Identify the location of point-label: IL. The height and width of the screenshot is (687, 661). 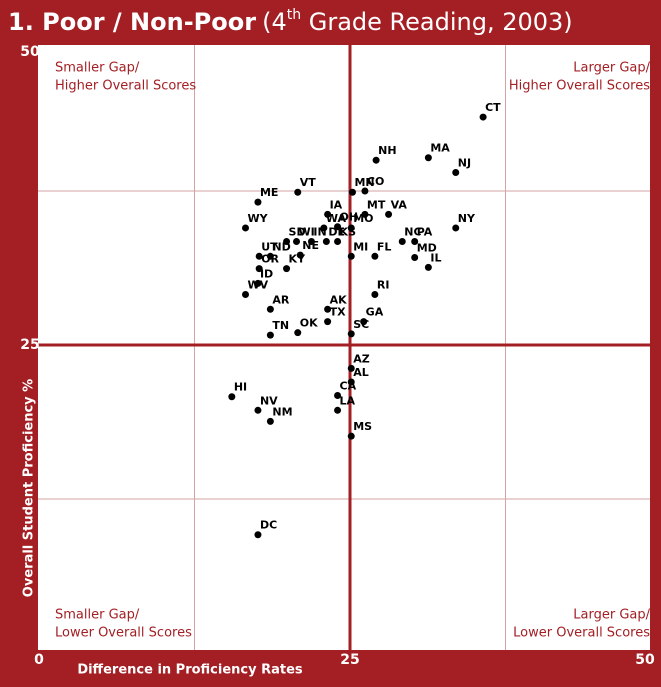
(435, 257).